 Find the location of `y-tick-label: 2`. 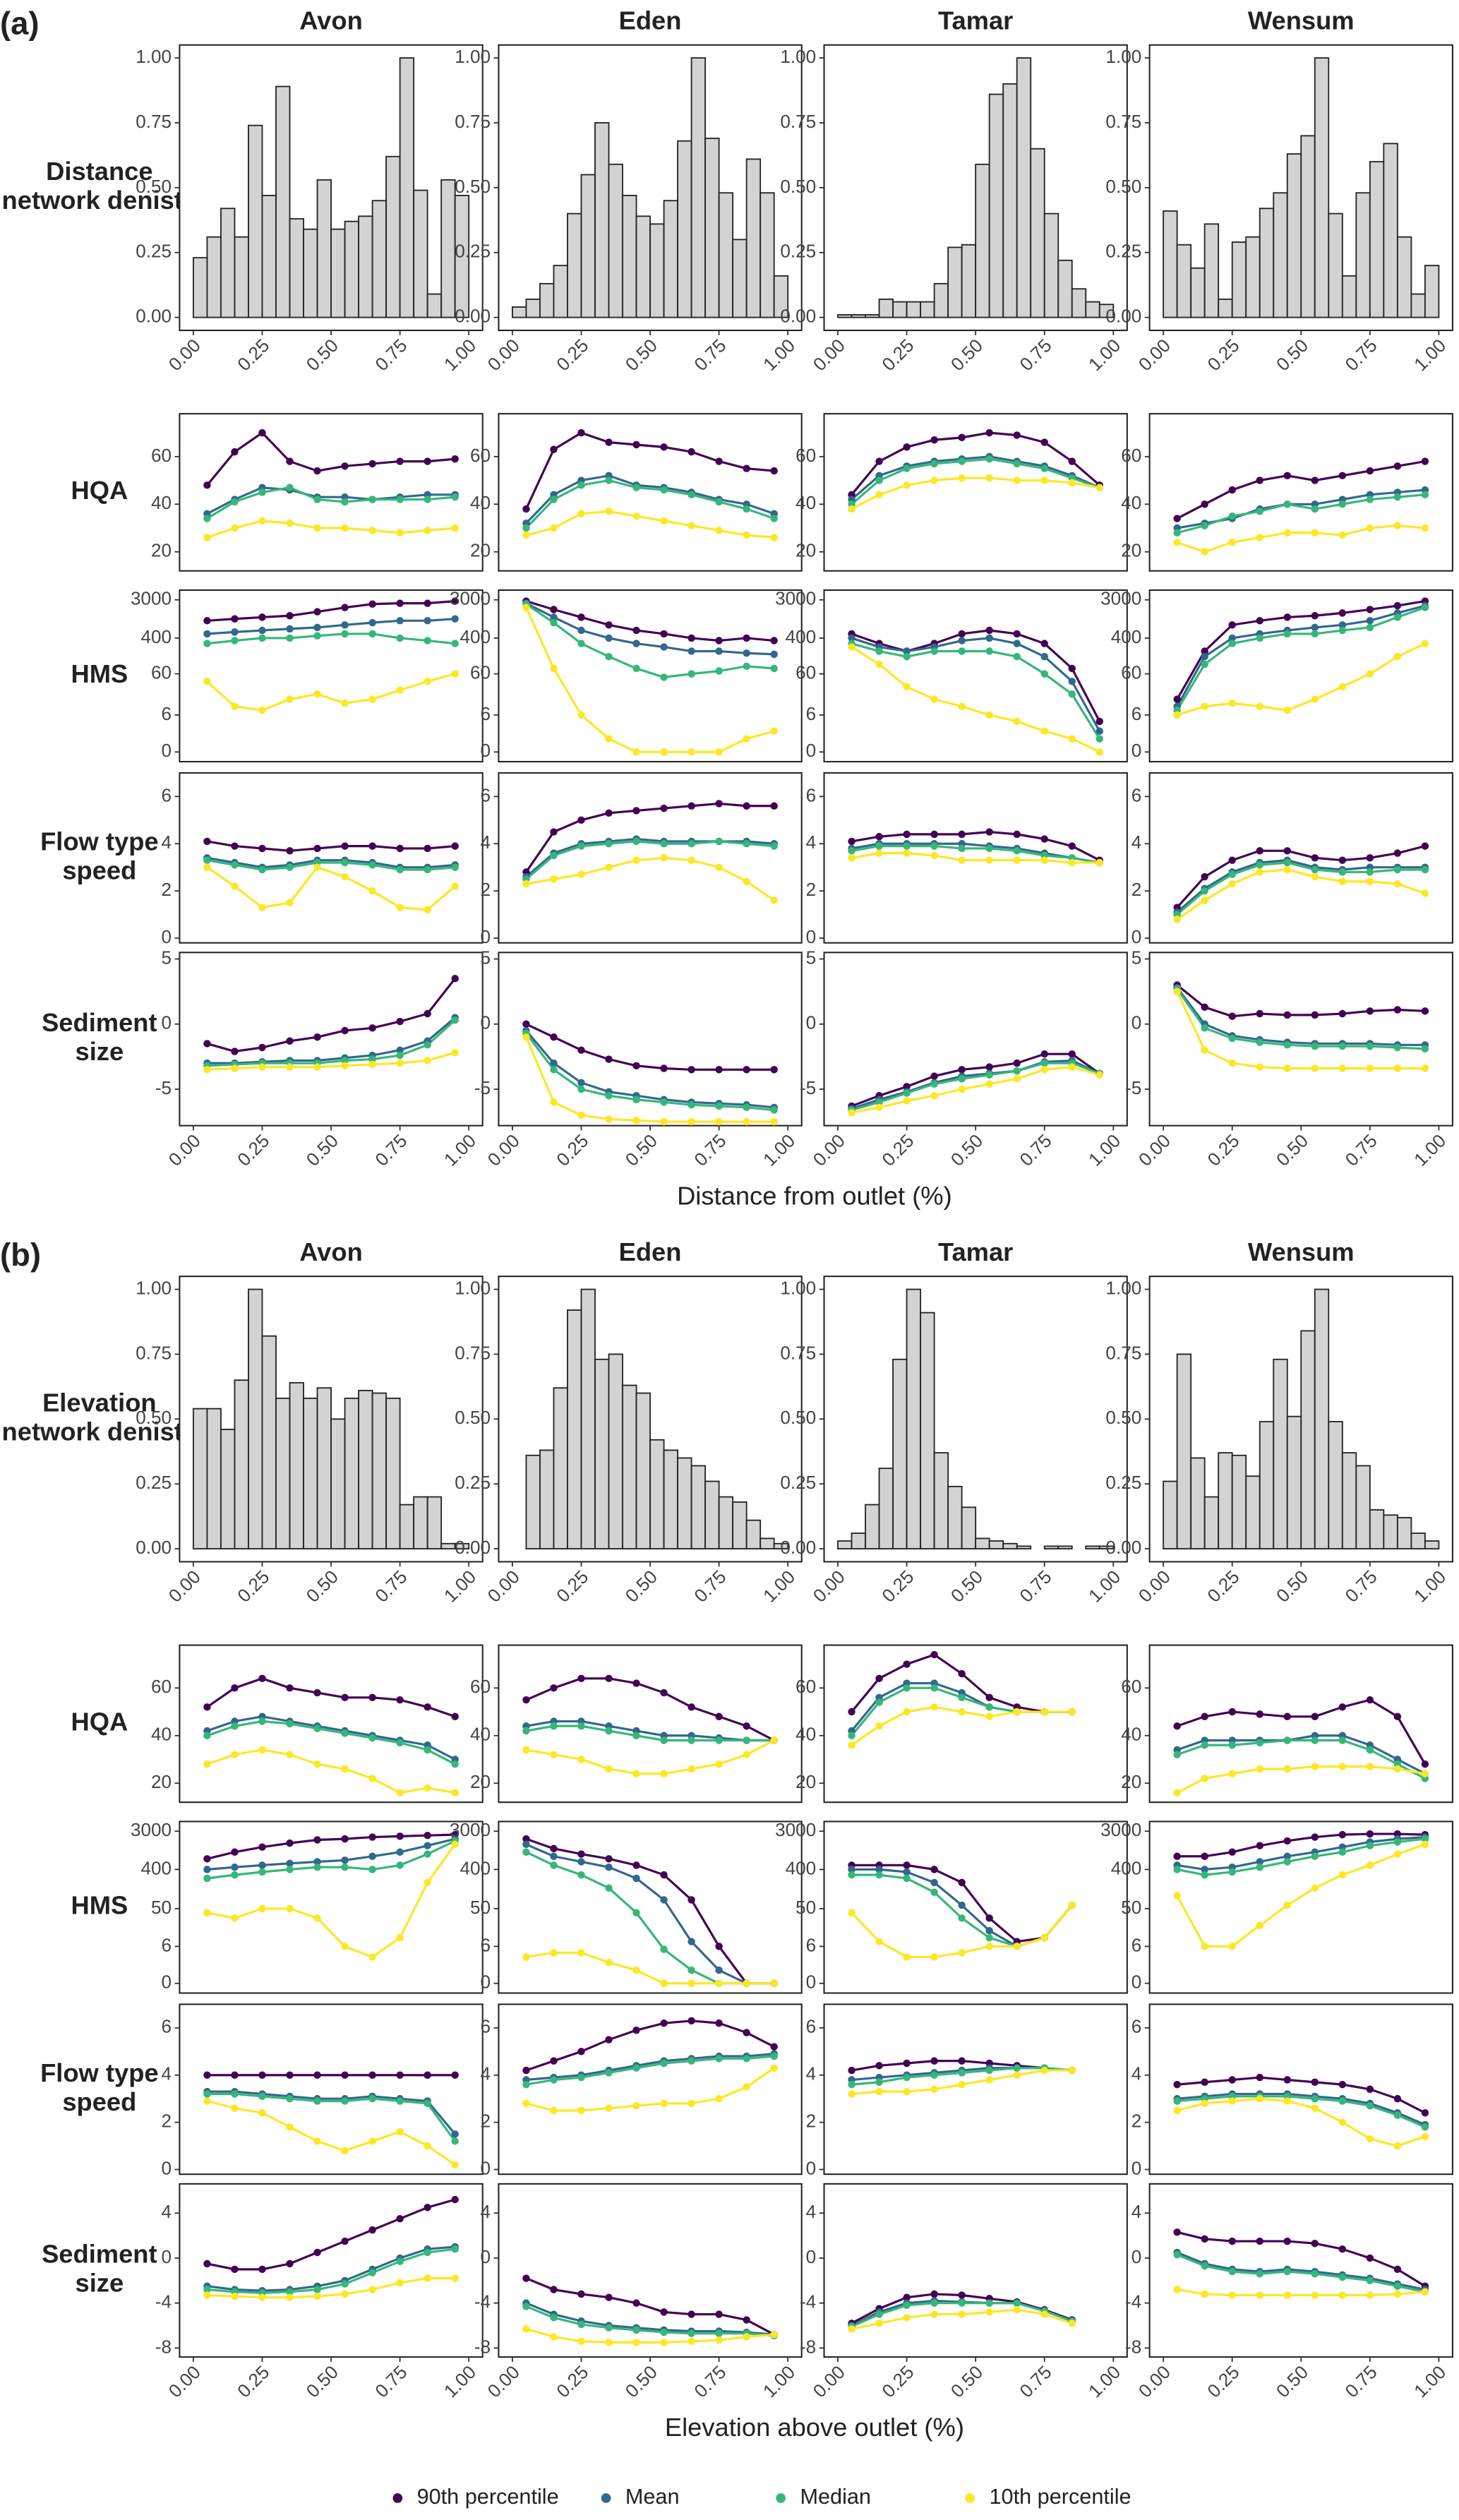

y-tick-label: 2 is located at coordinates (812, 890).